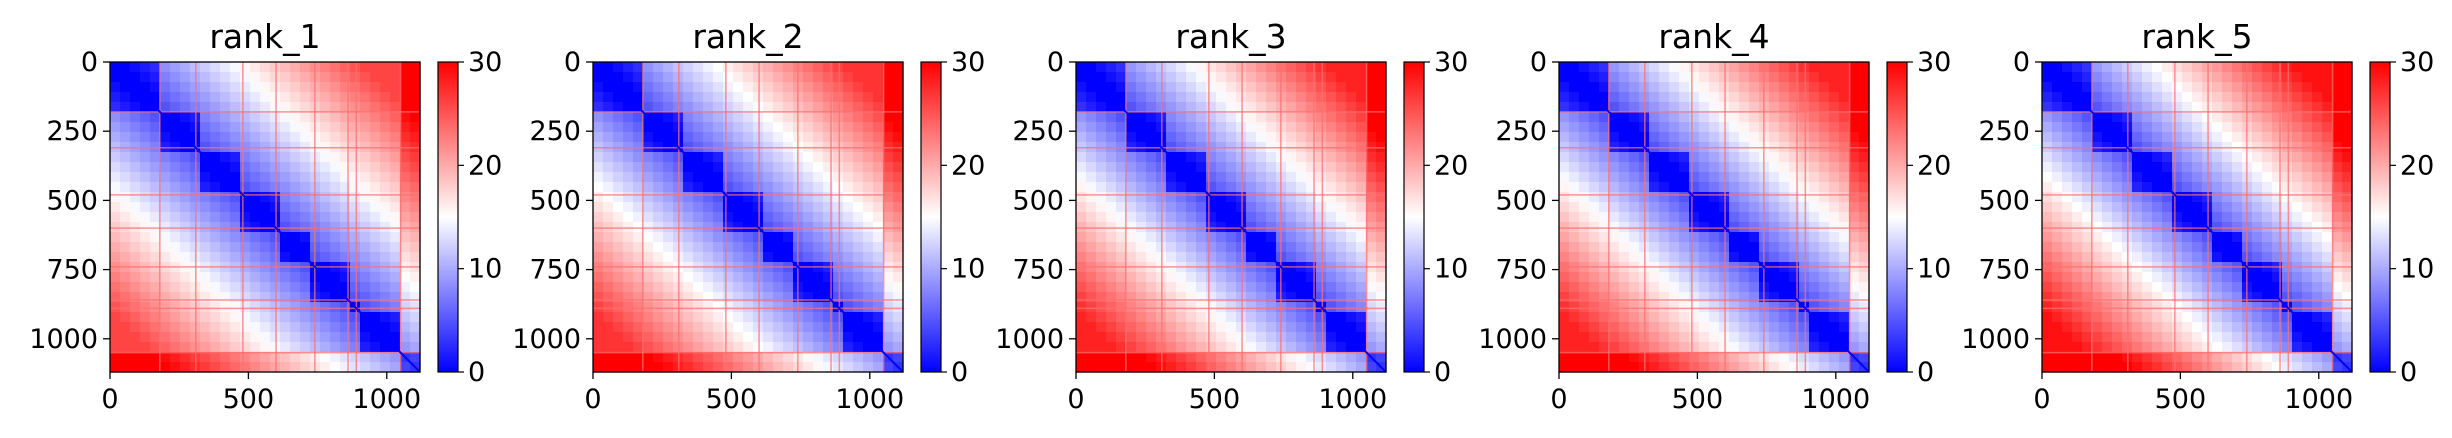 The image size is (2452, 438). Describe the element at coordinates (1352, 399) in the screenshot. I see `x-tick-label: 1000` at that location.